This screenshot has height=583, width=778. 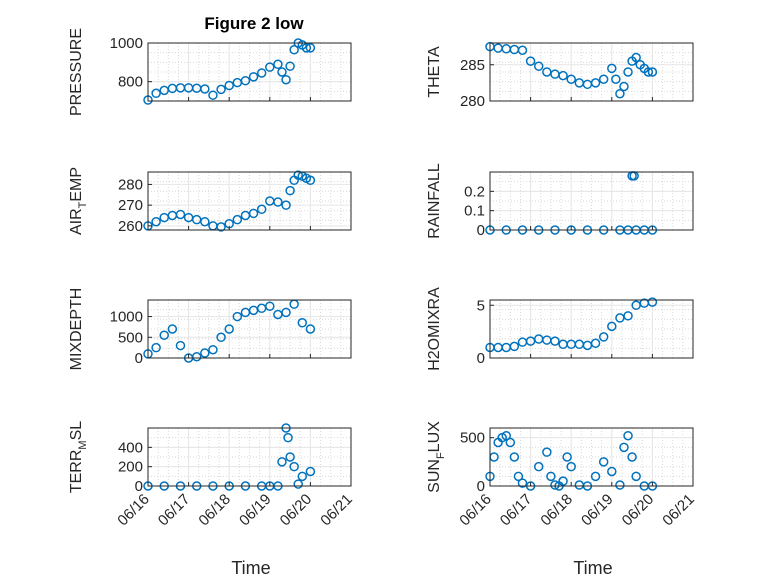 I want to click on y-axis-label: THETA, so click(x=434, y=72).